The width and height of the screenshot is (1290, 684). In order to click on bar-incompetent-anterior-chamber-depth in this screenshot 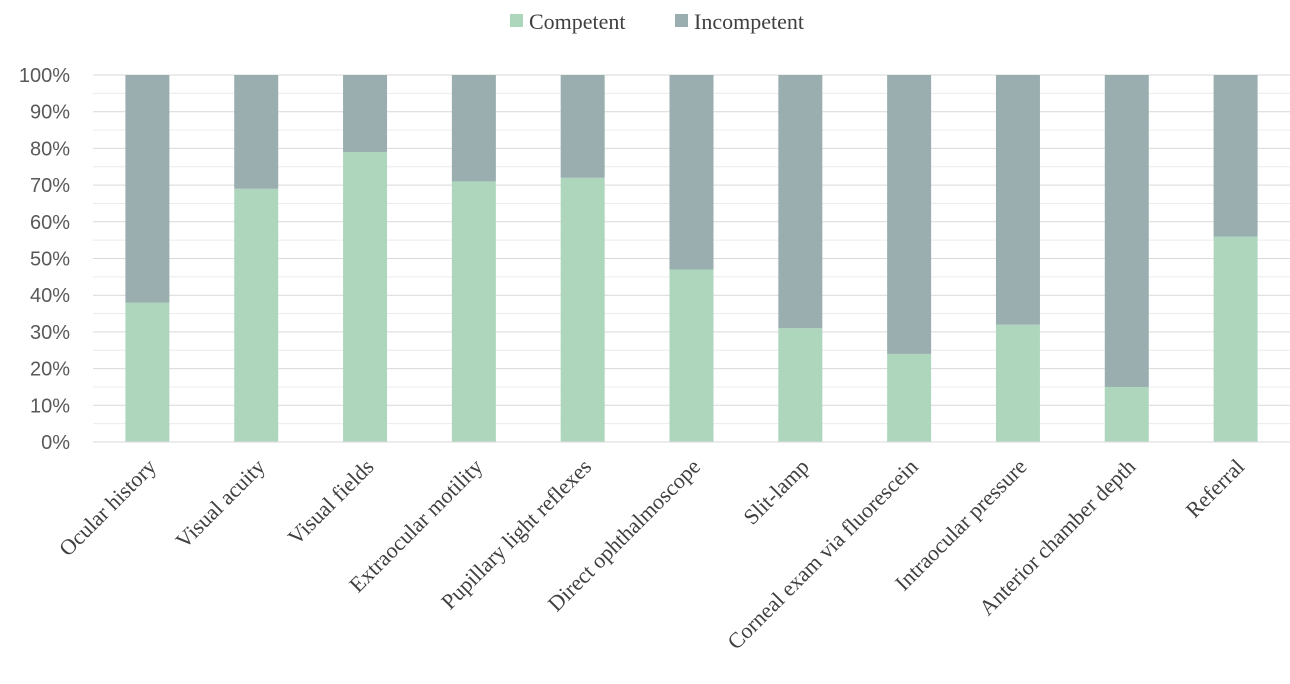, I will do `click(1126, 231)`.